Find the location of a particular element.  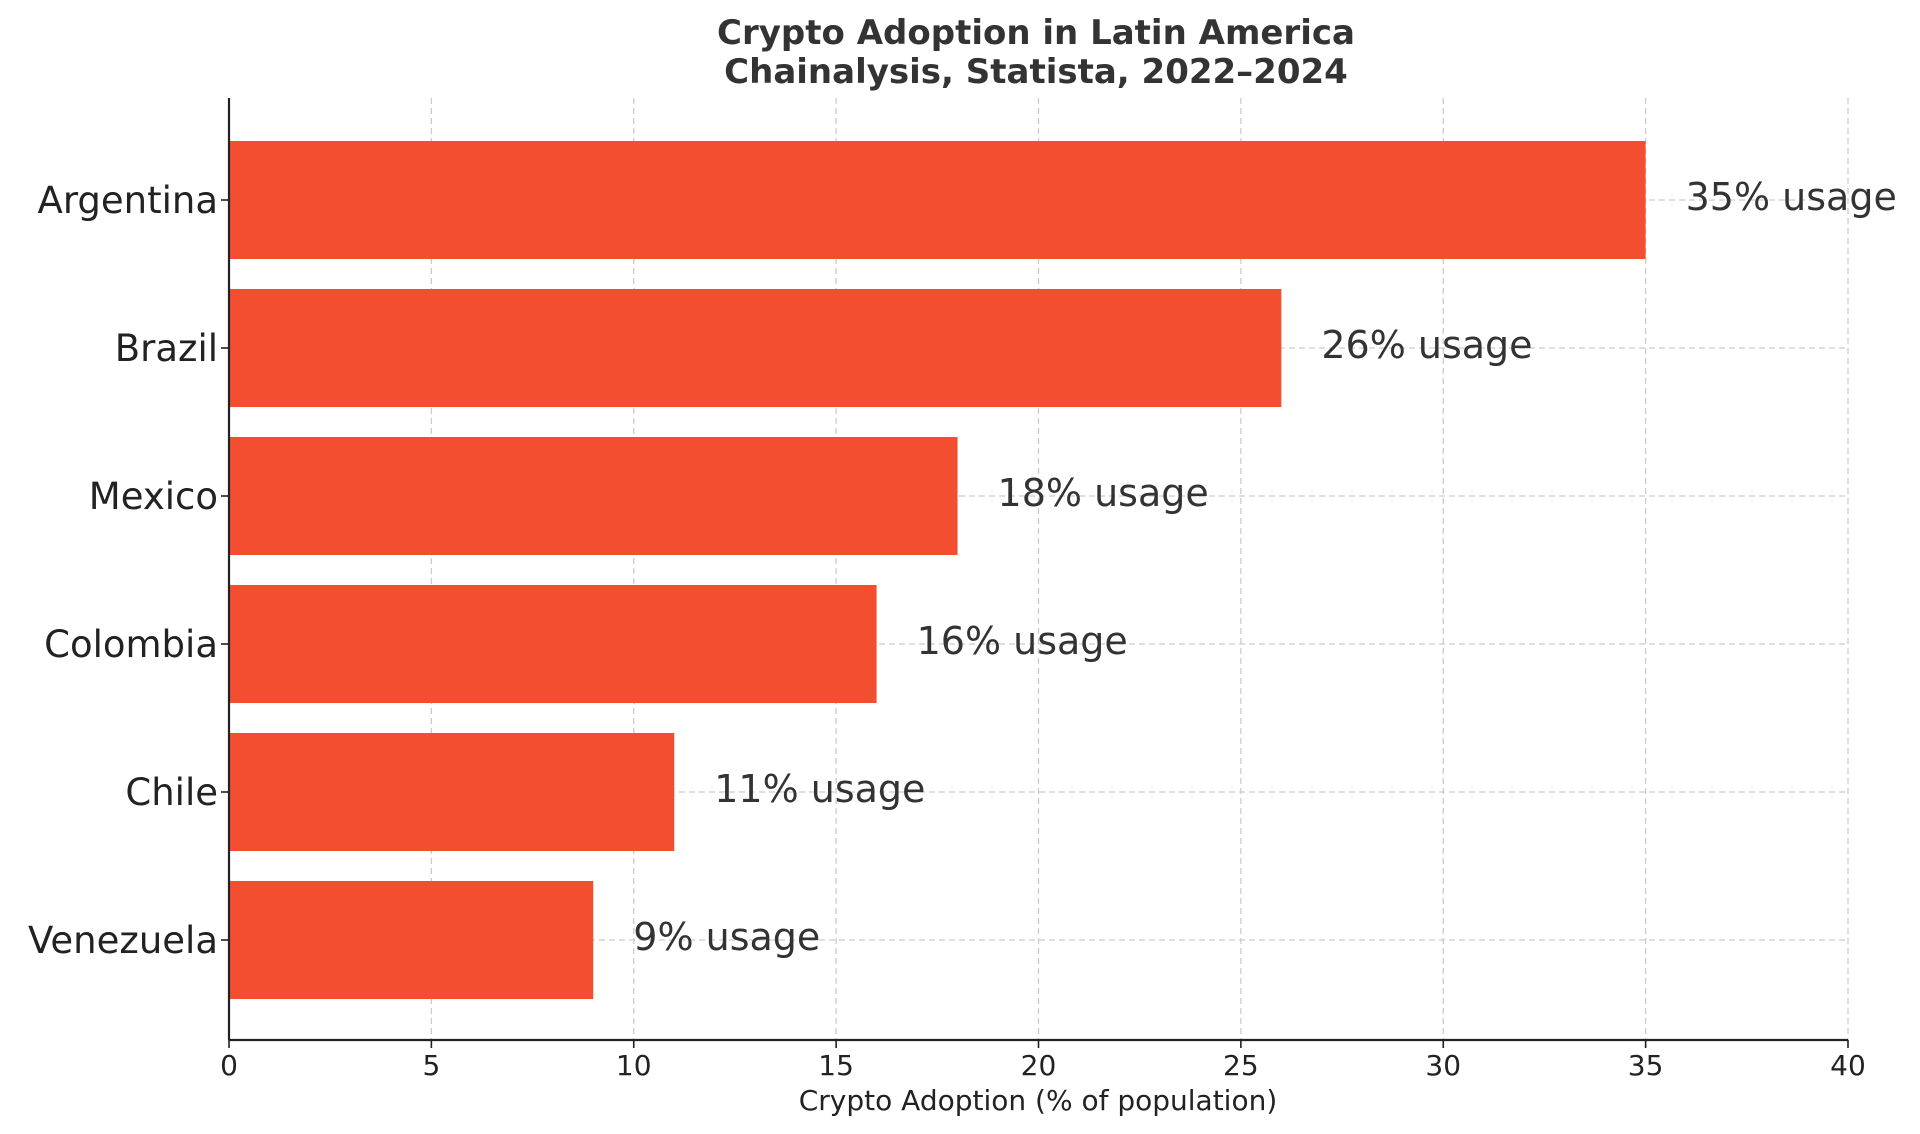

category-label: Colombia is located at coordinates (131, 644).